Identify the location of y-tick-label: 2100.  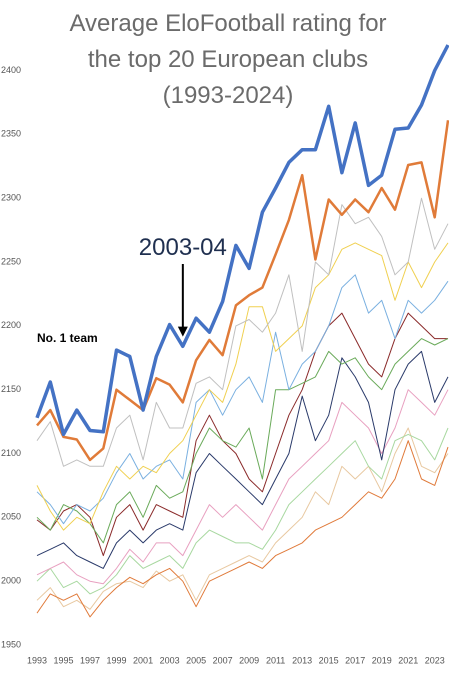
(11, 453).